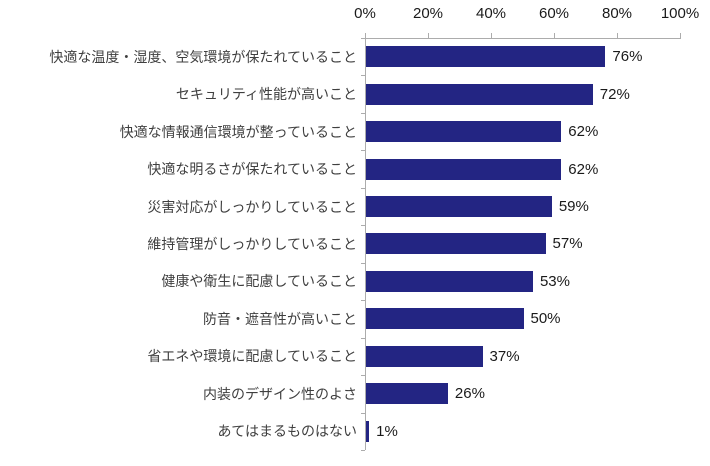  What do you see at coordinates (280, 318) in the screenshot?
I see `category-label: 防音・遮音性が高いこと` at bounding box center [280, 318].